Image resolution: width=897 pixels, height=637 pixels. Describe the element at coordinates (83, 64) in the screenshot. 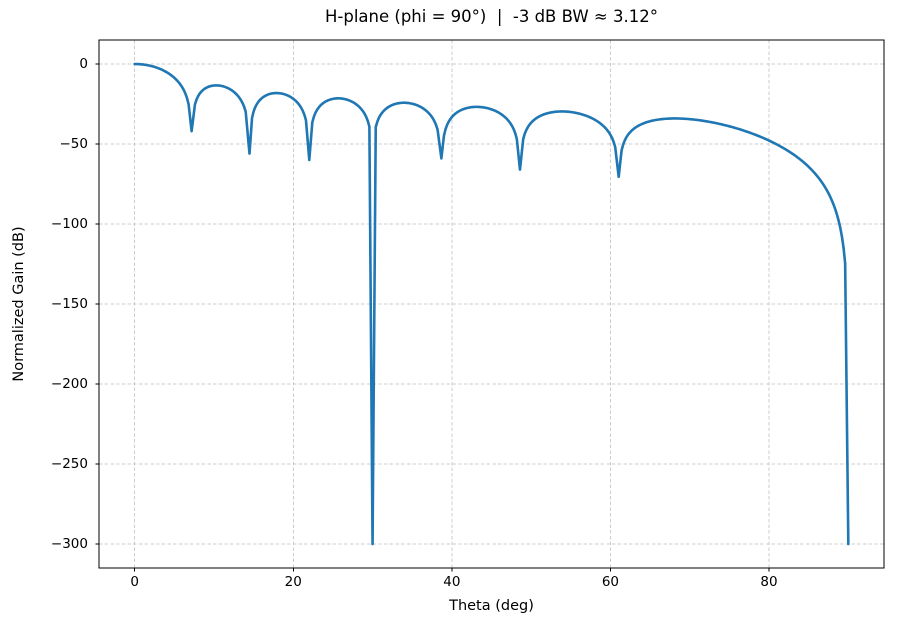

I see `y-tick-label: 0` at that location.